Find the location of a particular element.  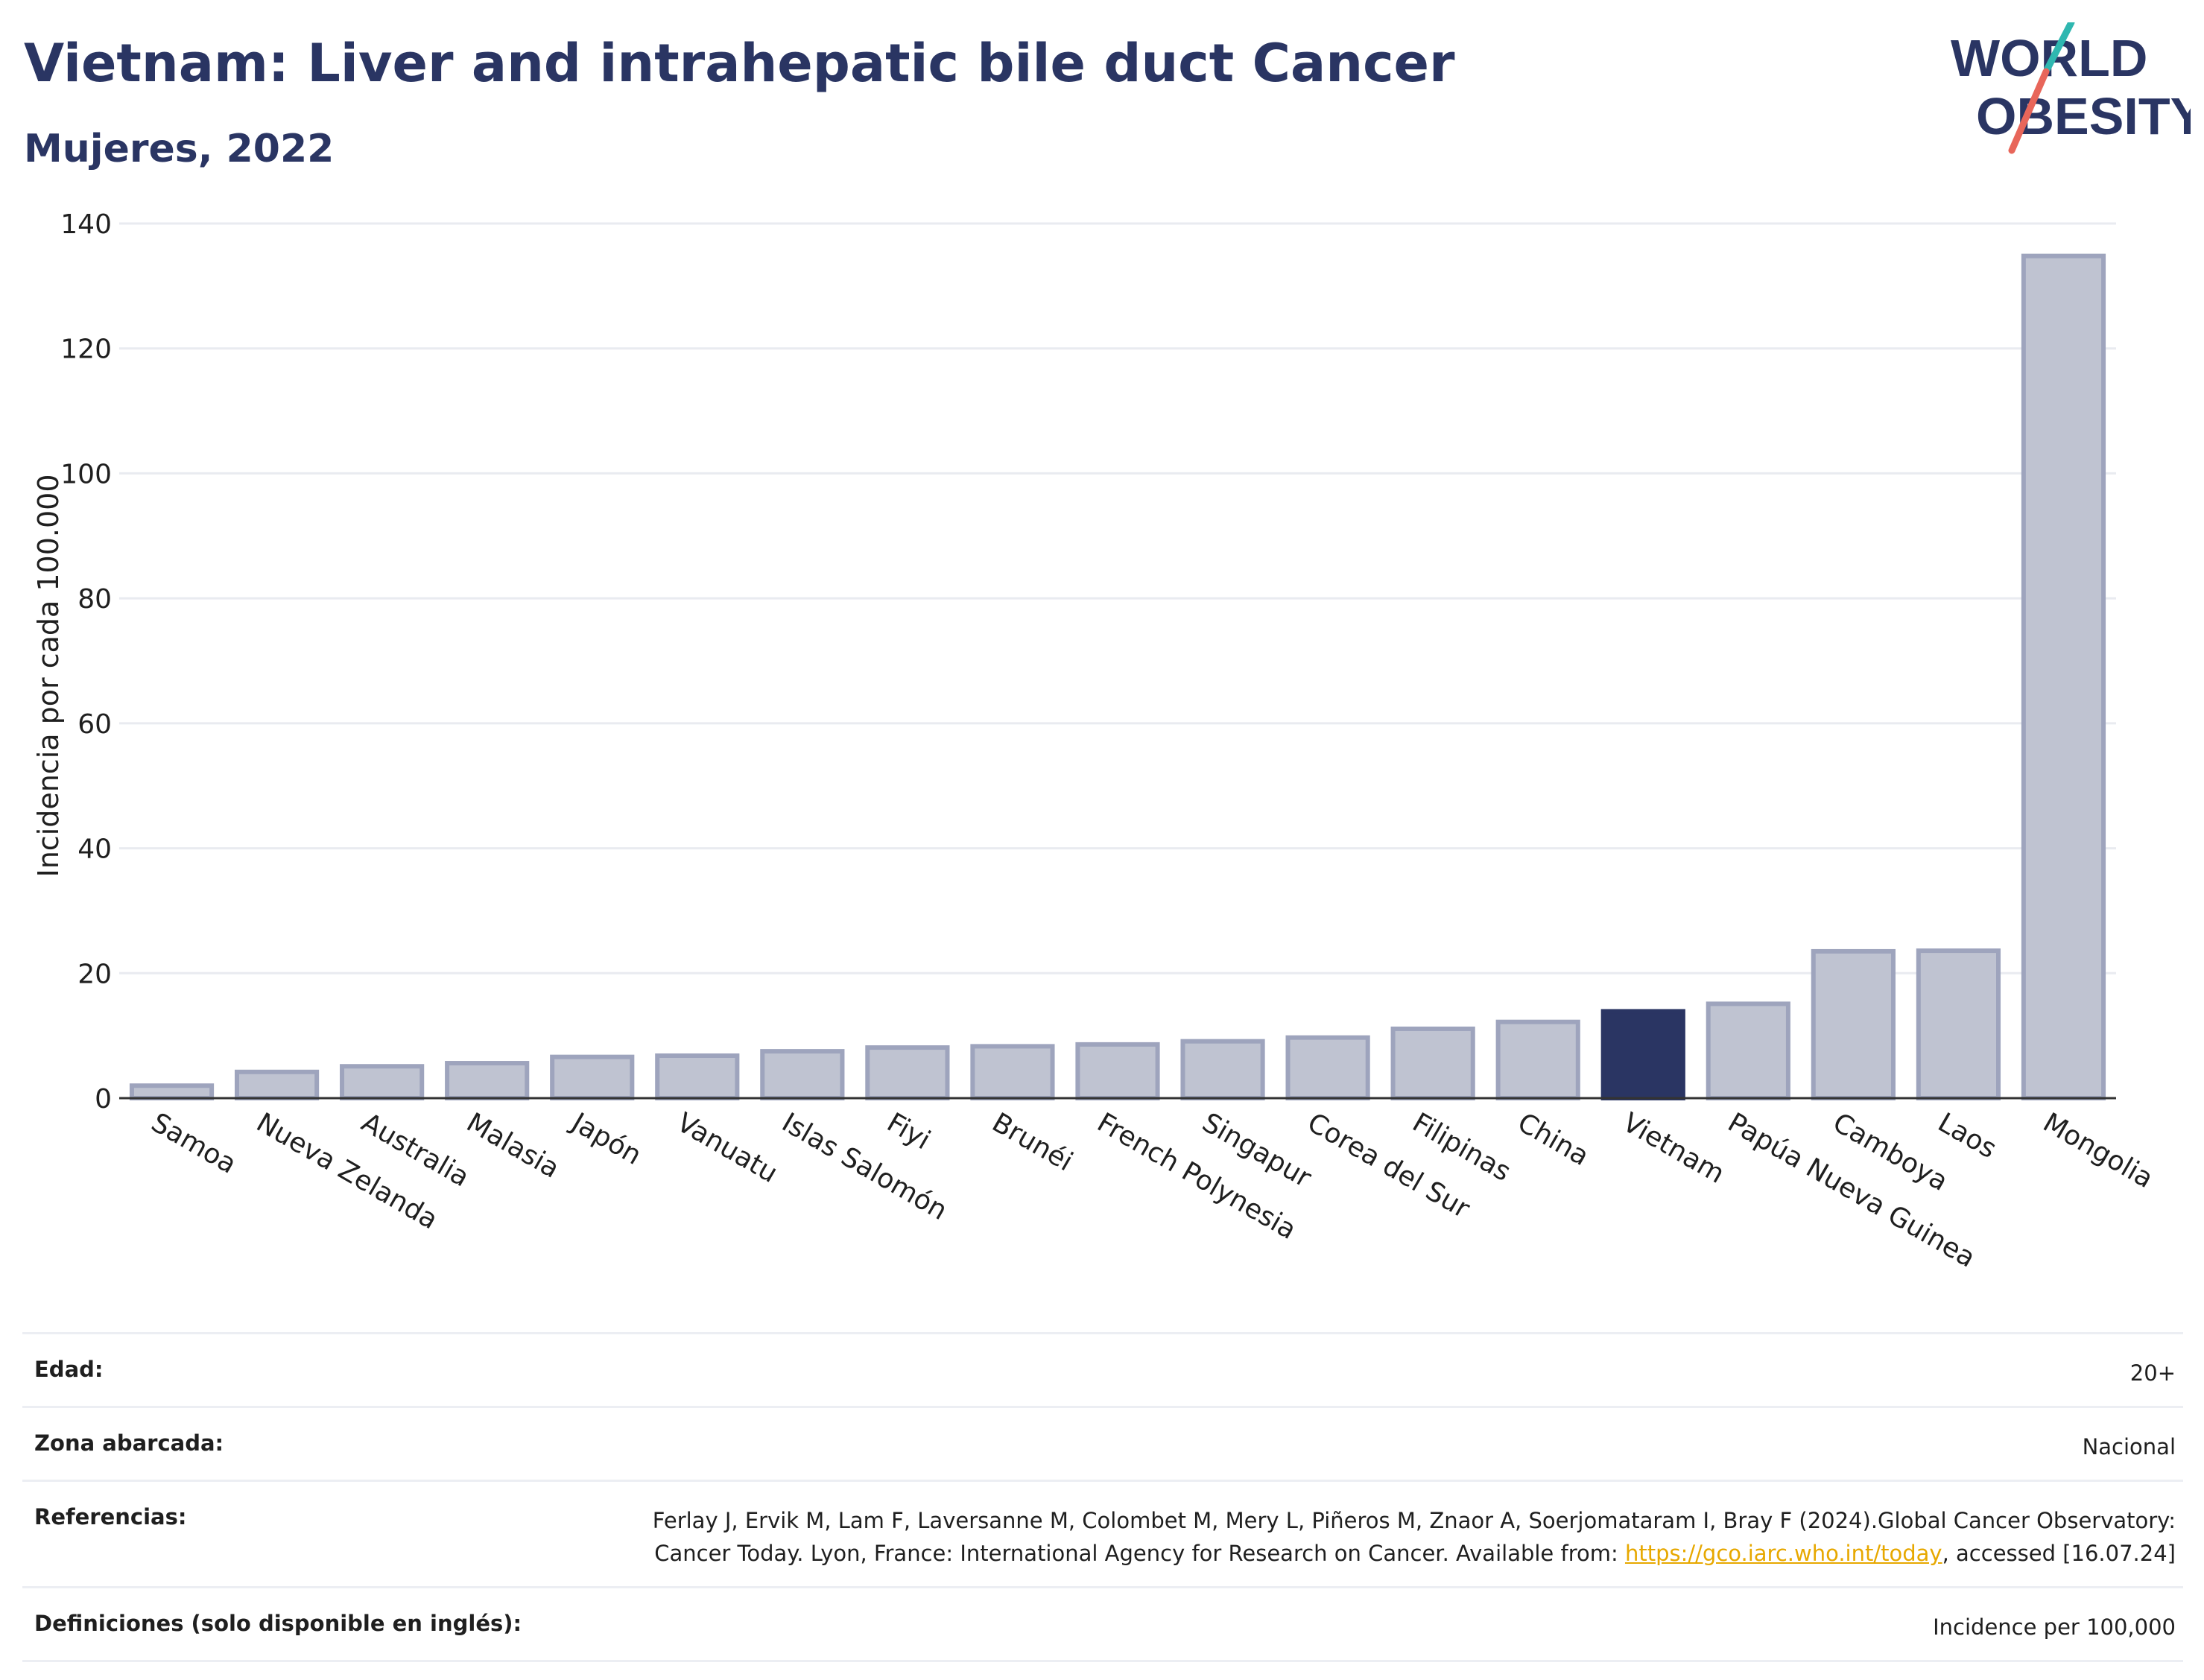

meta-value-definitions: Incidence per 100,000 is located at coordinates (2054, 1627).